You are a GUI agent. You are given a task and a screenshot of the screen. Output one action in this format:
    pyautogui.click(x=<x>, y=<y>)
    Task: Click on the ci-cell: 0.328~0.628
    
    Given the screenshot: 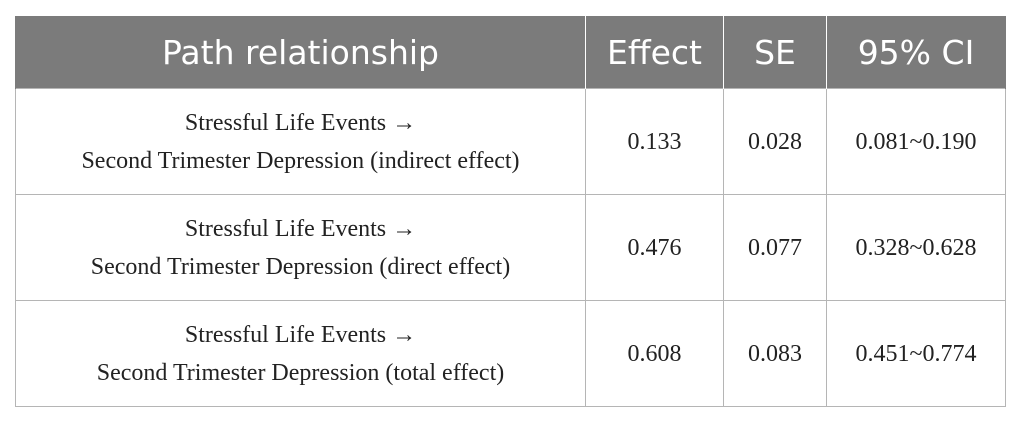 What is the action you would take?
    pyautogui.click(x=916, y=247)
    